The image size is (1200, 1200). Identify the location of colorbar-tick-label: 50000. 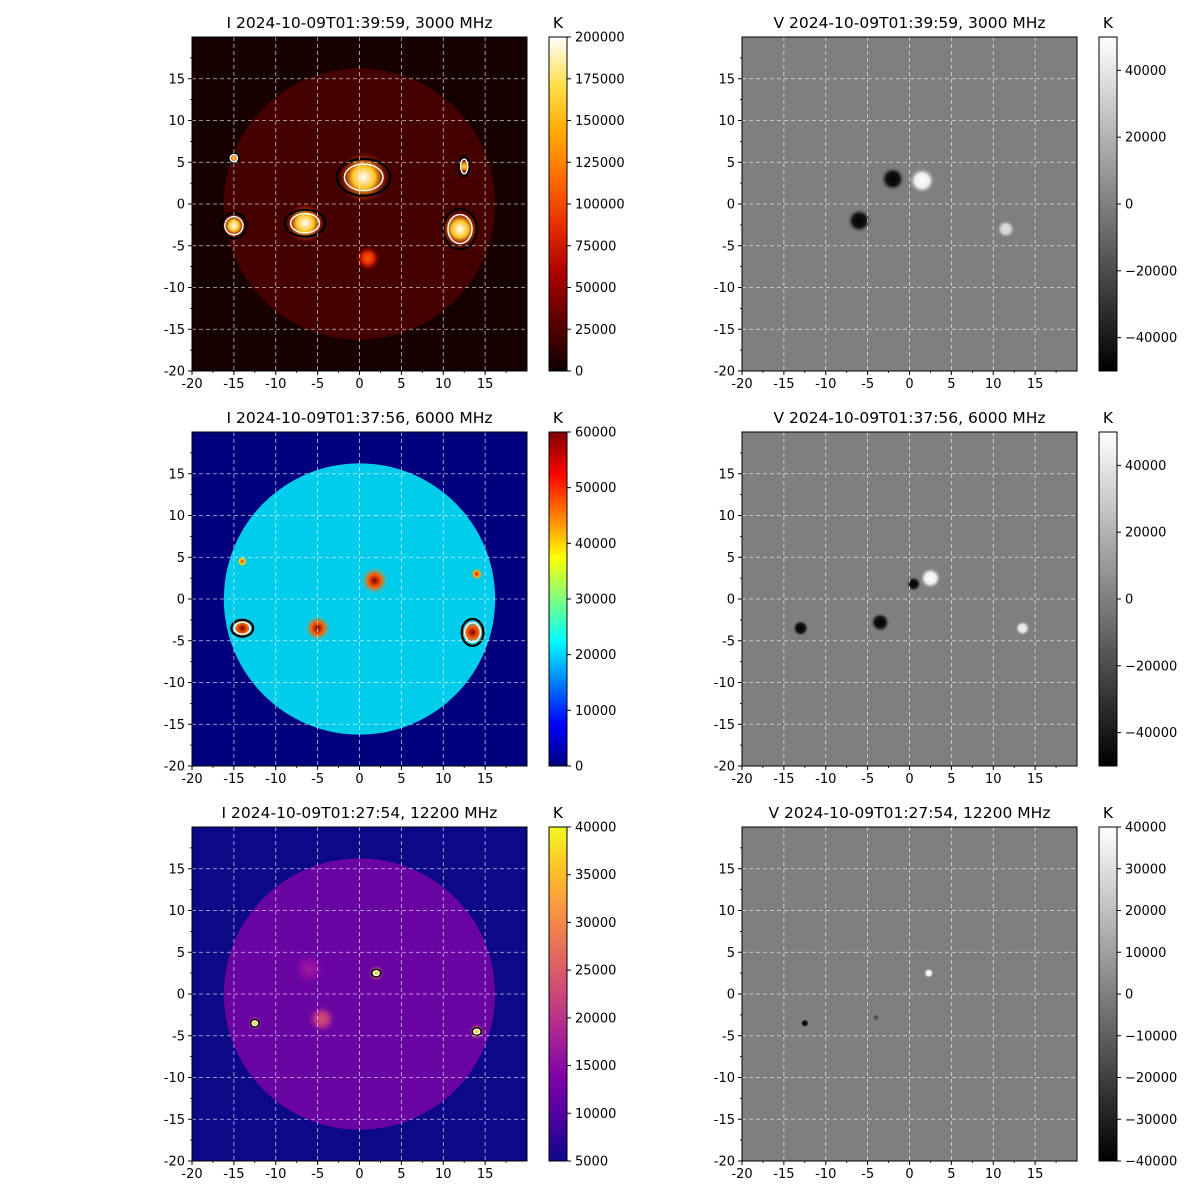
(595, 288).